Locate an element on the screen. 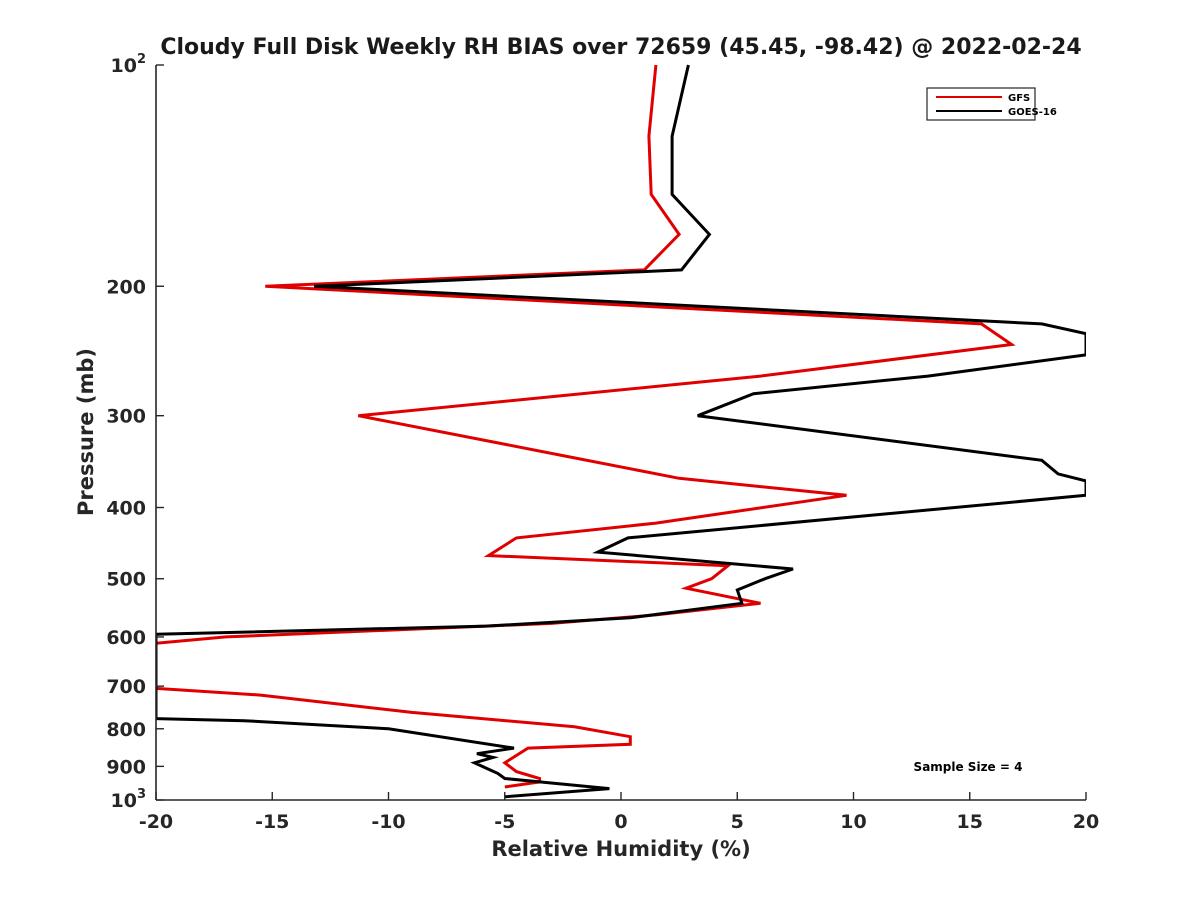 Image resolution: width=1200 pixels, height=900 pixels. x-tick-label: -20 is located at coordinates (156, 822).